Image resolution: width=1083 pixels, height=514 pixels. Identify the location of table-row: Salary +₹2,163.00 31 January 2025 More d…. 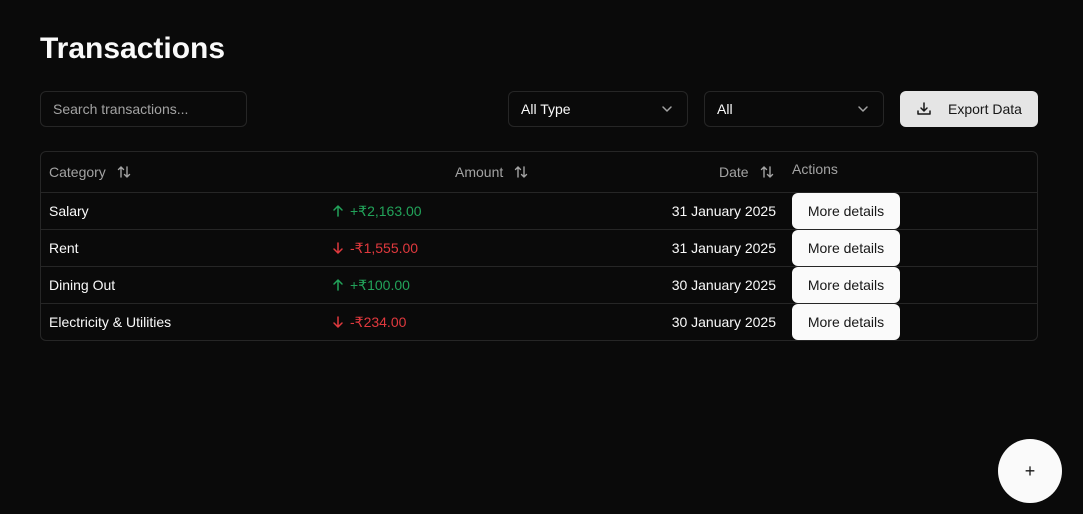
(539, 211).